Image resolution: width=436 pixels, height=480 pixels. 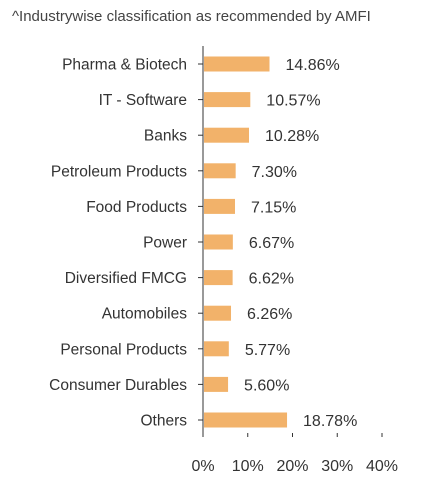 I want to click on category-label: Diversified FMCG, so click(x=126, y=278).